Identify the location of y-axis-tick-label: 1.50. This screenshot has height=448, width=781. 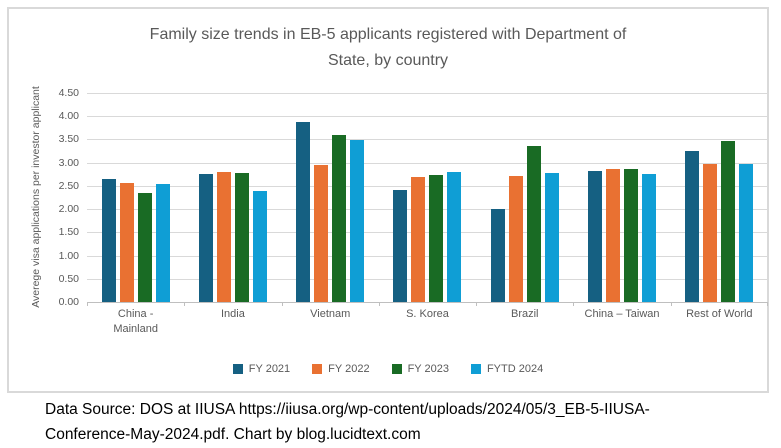
(68, 232).